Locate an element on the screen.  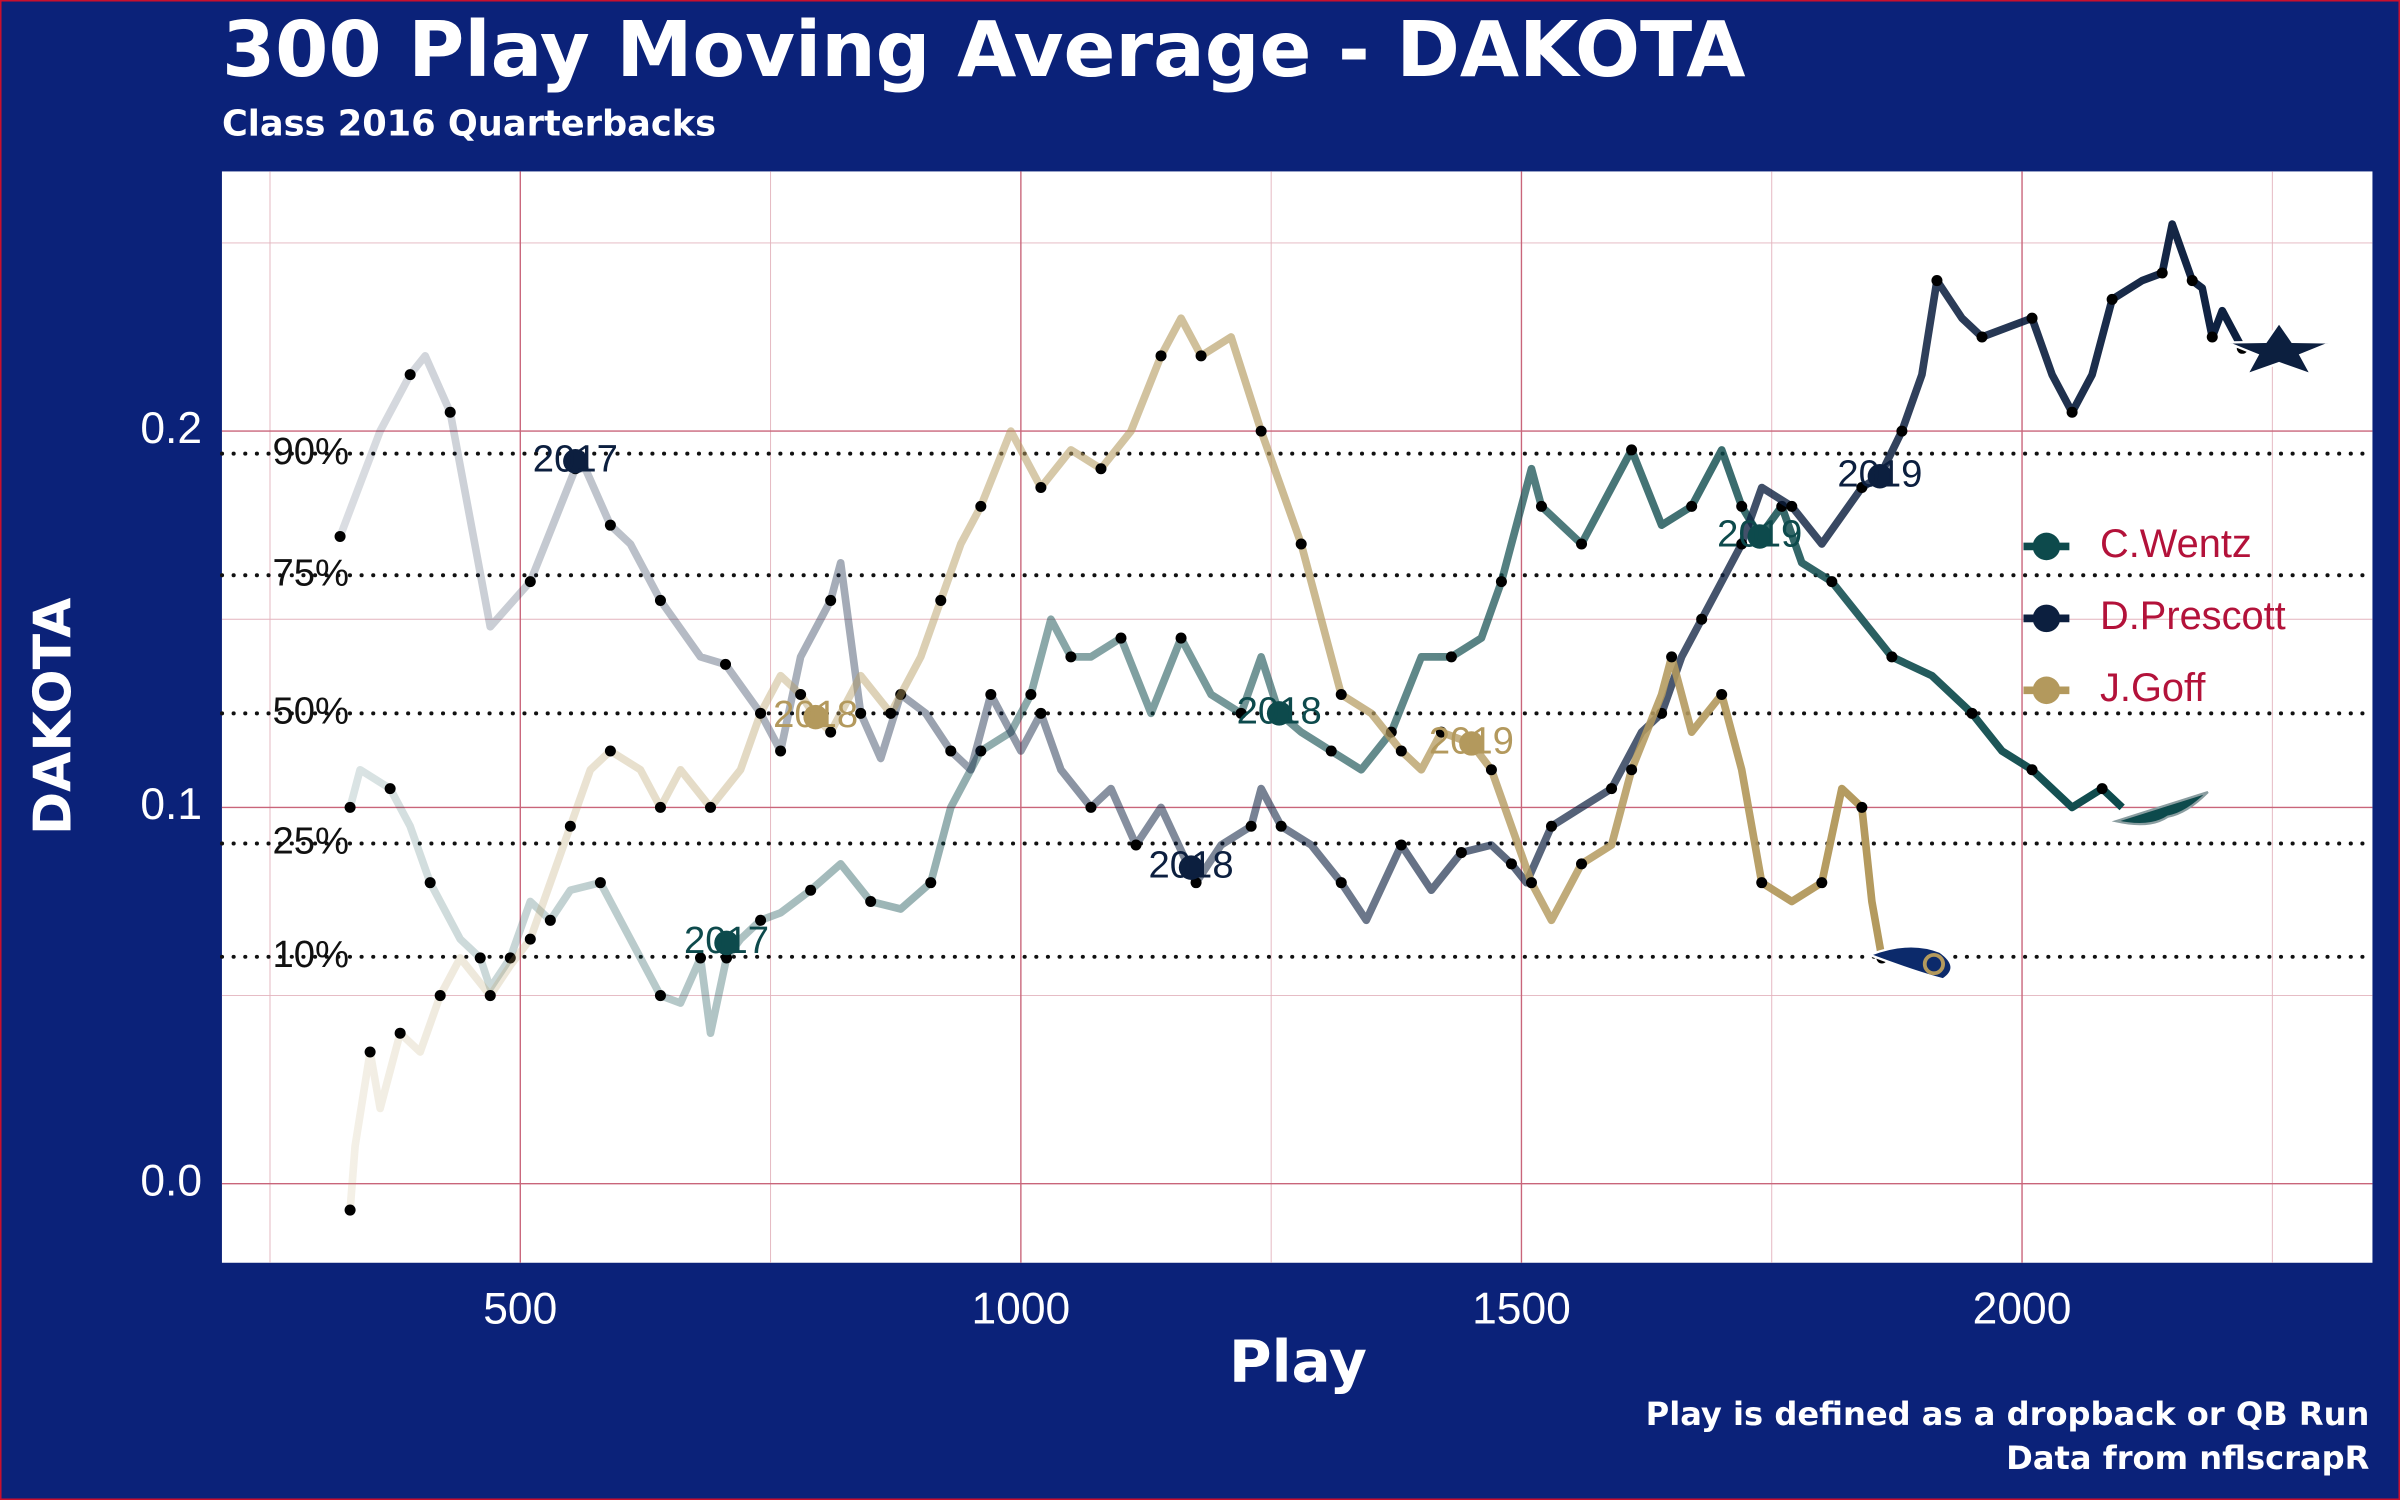
x-axis-title: Play is located at coordinates (1298, 1361).